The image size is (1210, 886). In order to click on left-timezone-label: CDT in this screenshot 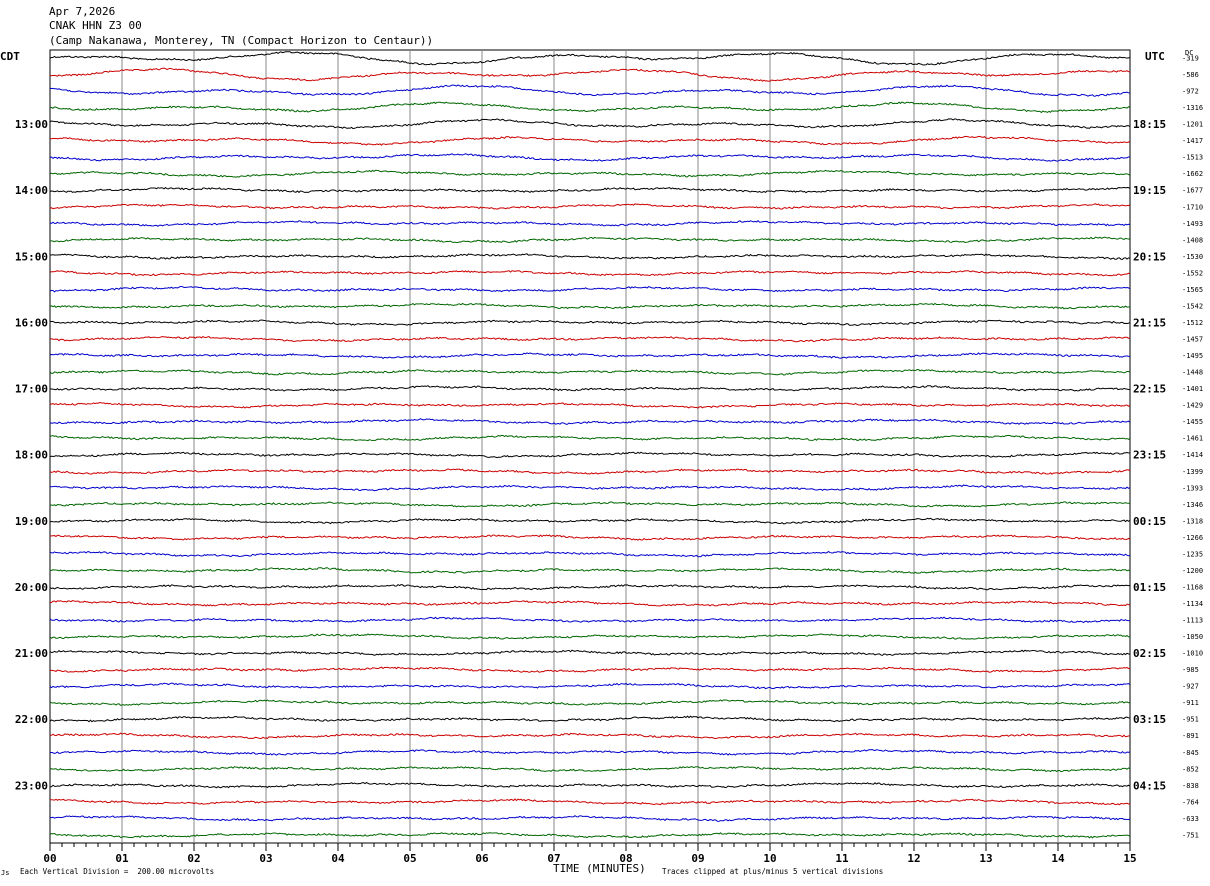, I will do `click(10, 56)`.